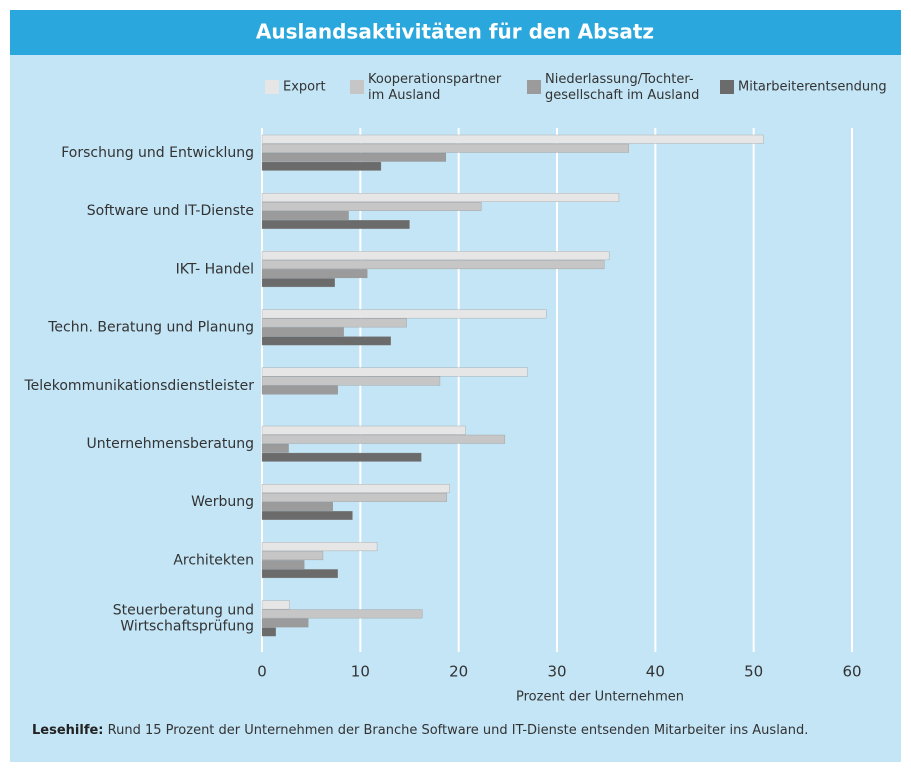 This screenshot has height=772, width=911. I want to click on x-tick-label: 60, so click(851, 672).